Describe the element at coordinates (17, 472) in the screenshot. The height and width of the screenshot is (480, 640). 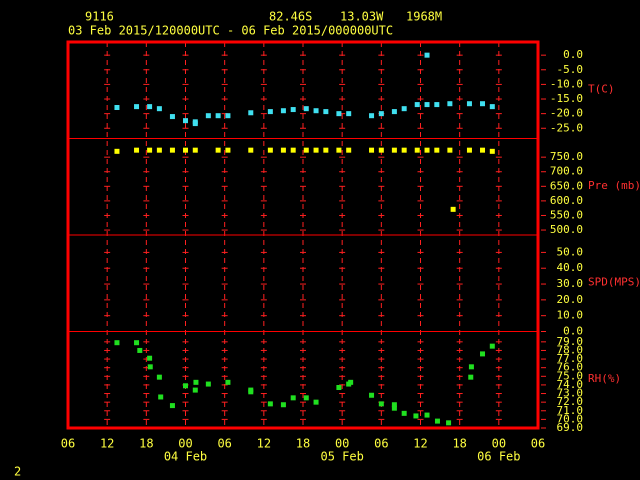
I see `page-number: 2` at that location.